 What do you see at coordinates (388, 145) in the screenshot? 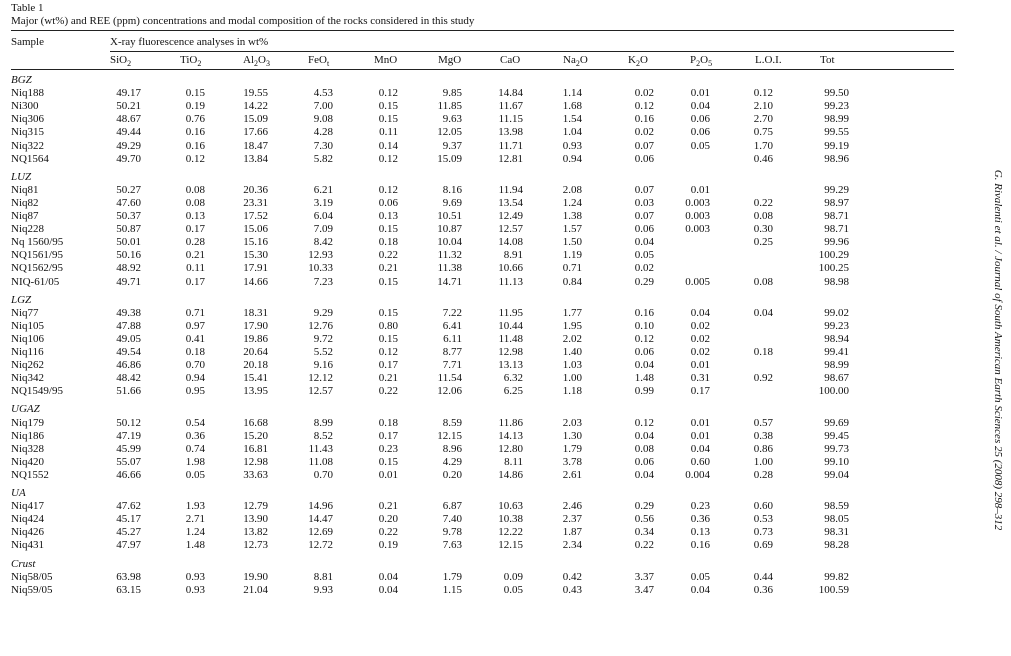
I see `table-cell: 0.14` at bounding box center [388, 145].